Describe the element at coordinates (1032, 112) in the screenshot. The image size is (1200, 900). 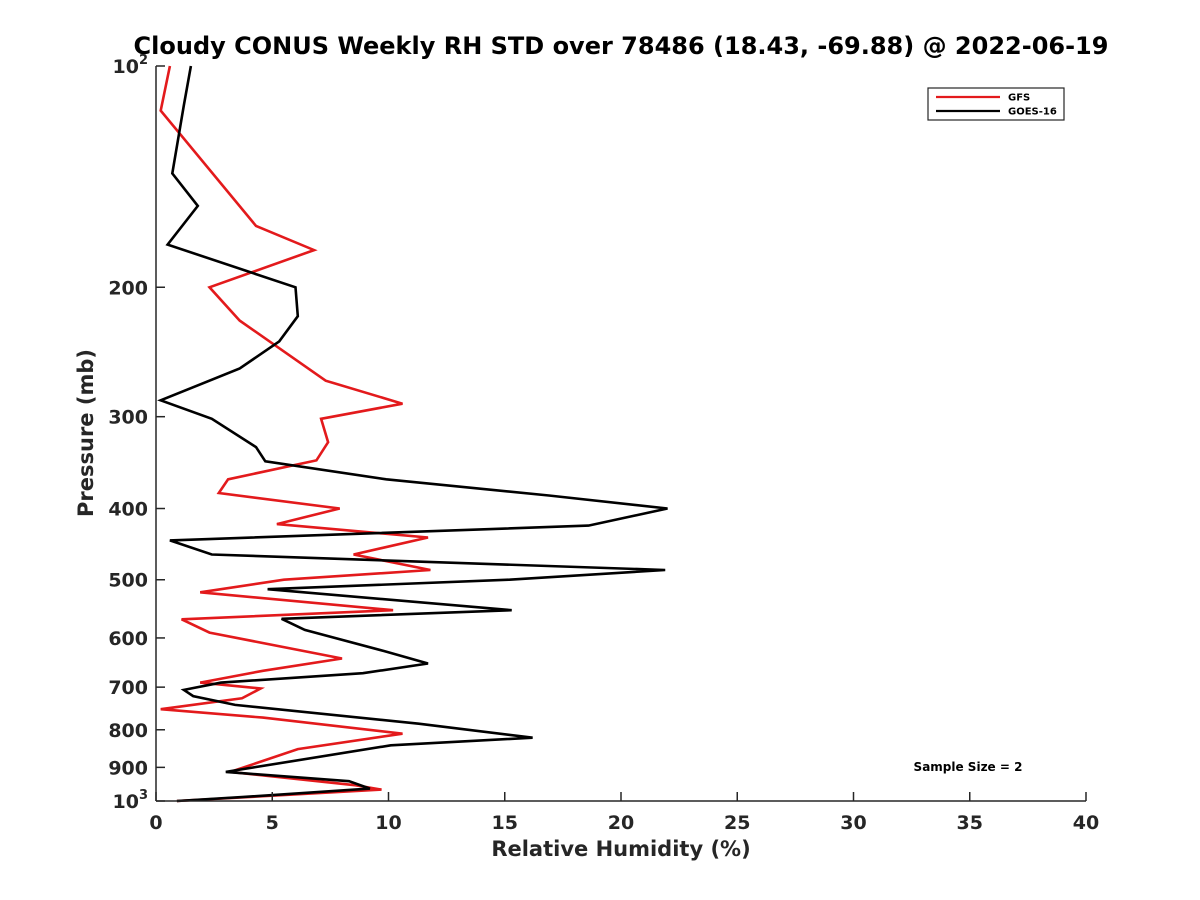
I see `legend-label-goes-16: GOES-16` at that location.